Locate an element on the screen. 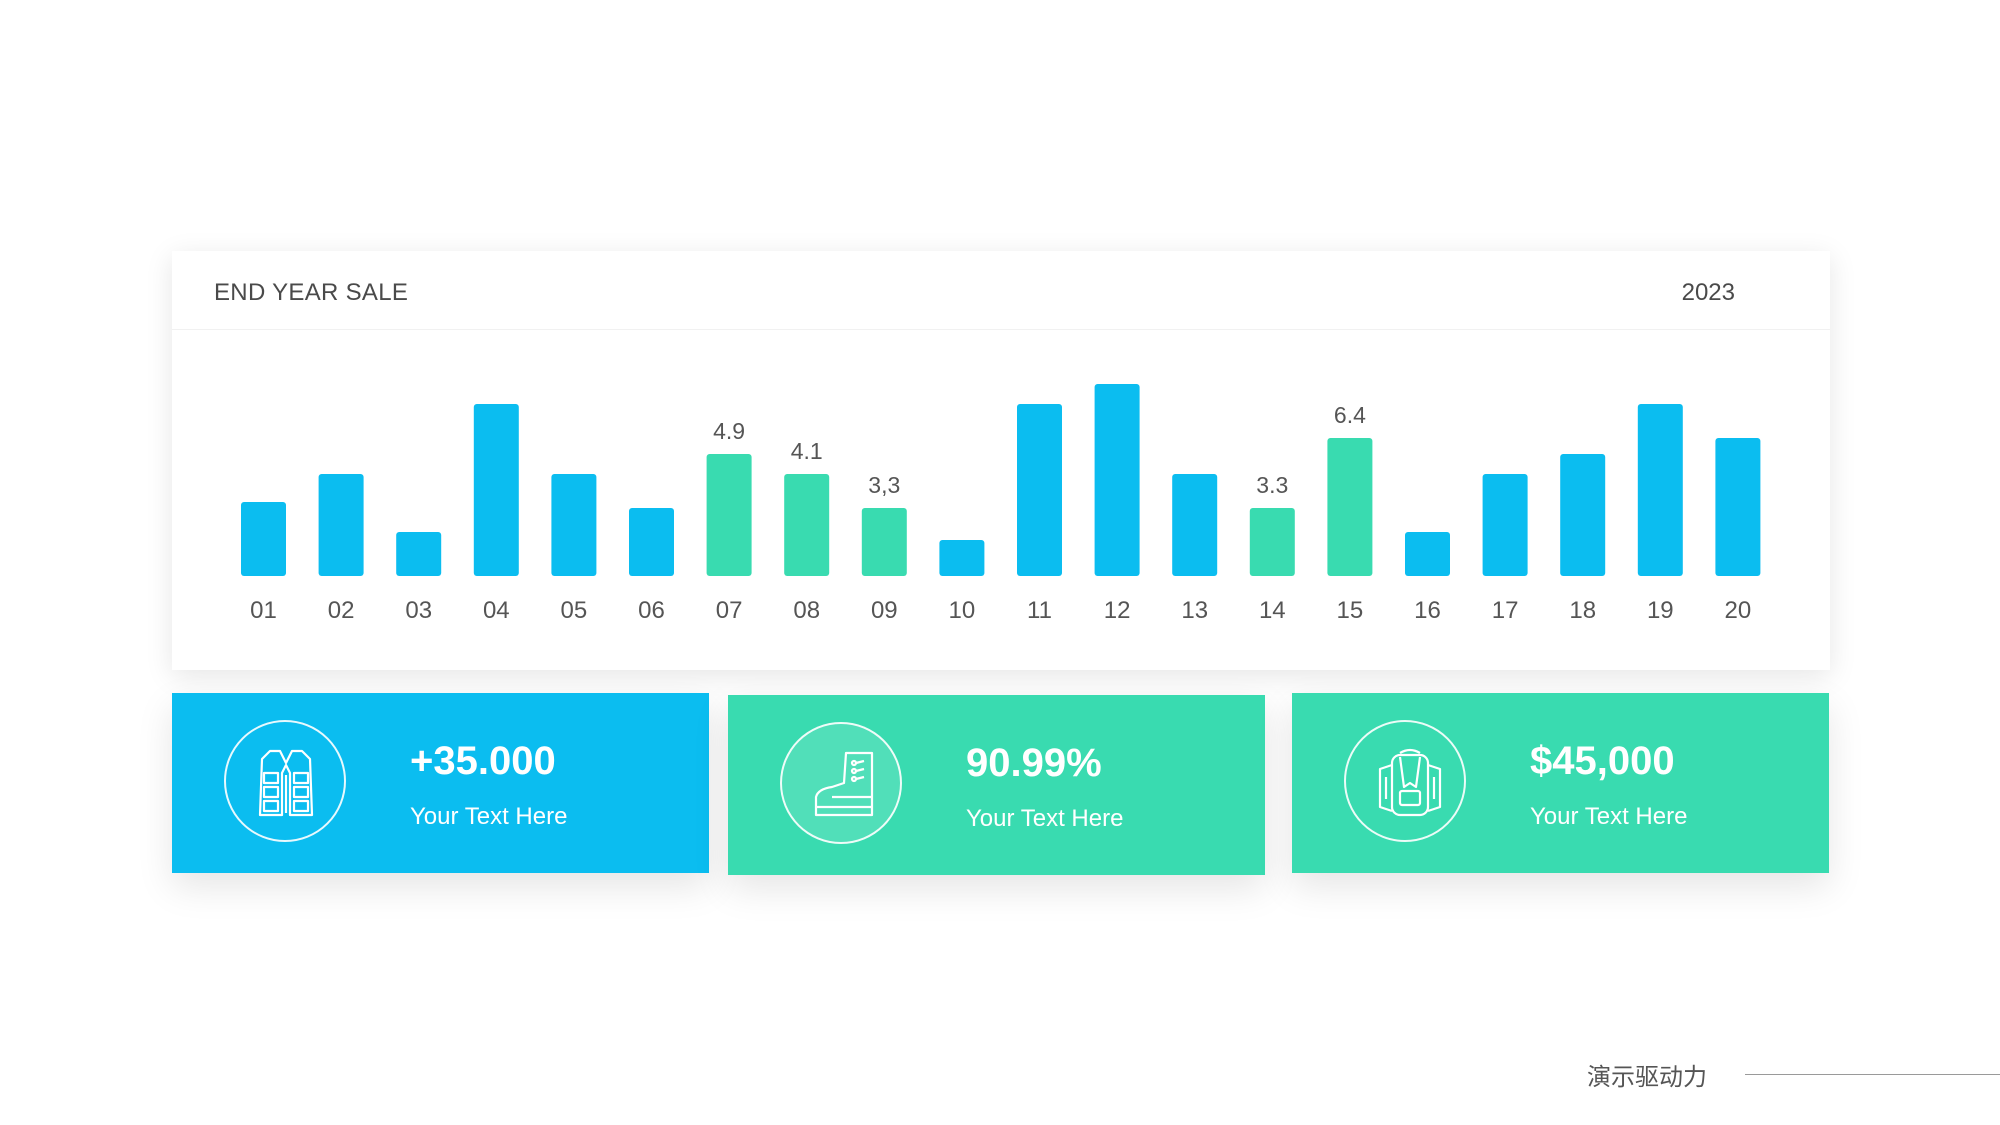 The image size is (2000, 1125). x-tick-label: 06 is located at coordinates (651, 610).